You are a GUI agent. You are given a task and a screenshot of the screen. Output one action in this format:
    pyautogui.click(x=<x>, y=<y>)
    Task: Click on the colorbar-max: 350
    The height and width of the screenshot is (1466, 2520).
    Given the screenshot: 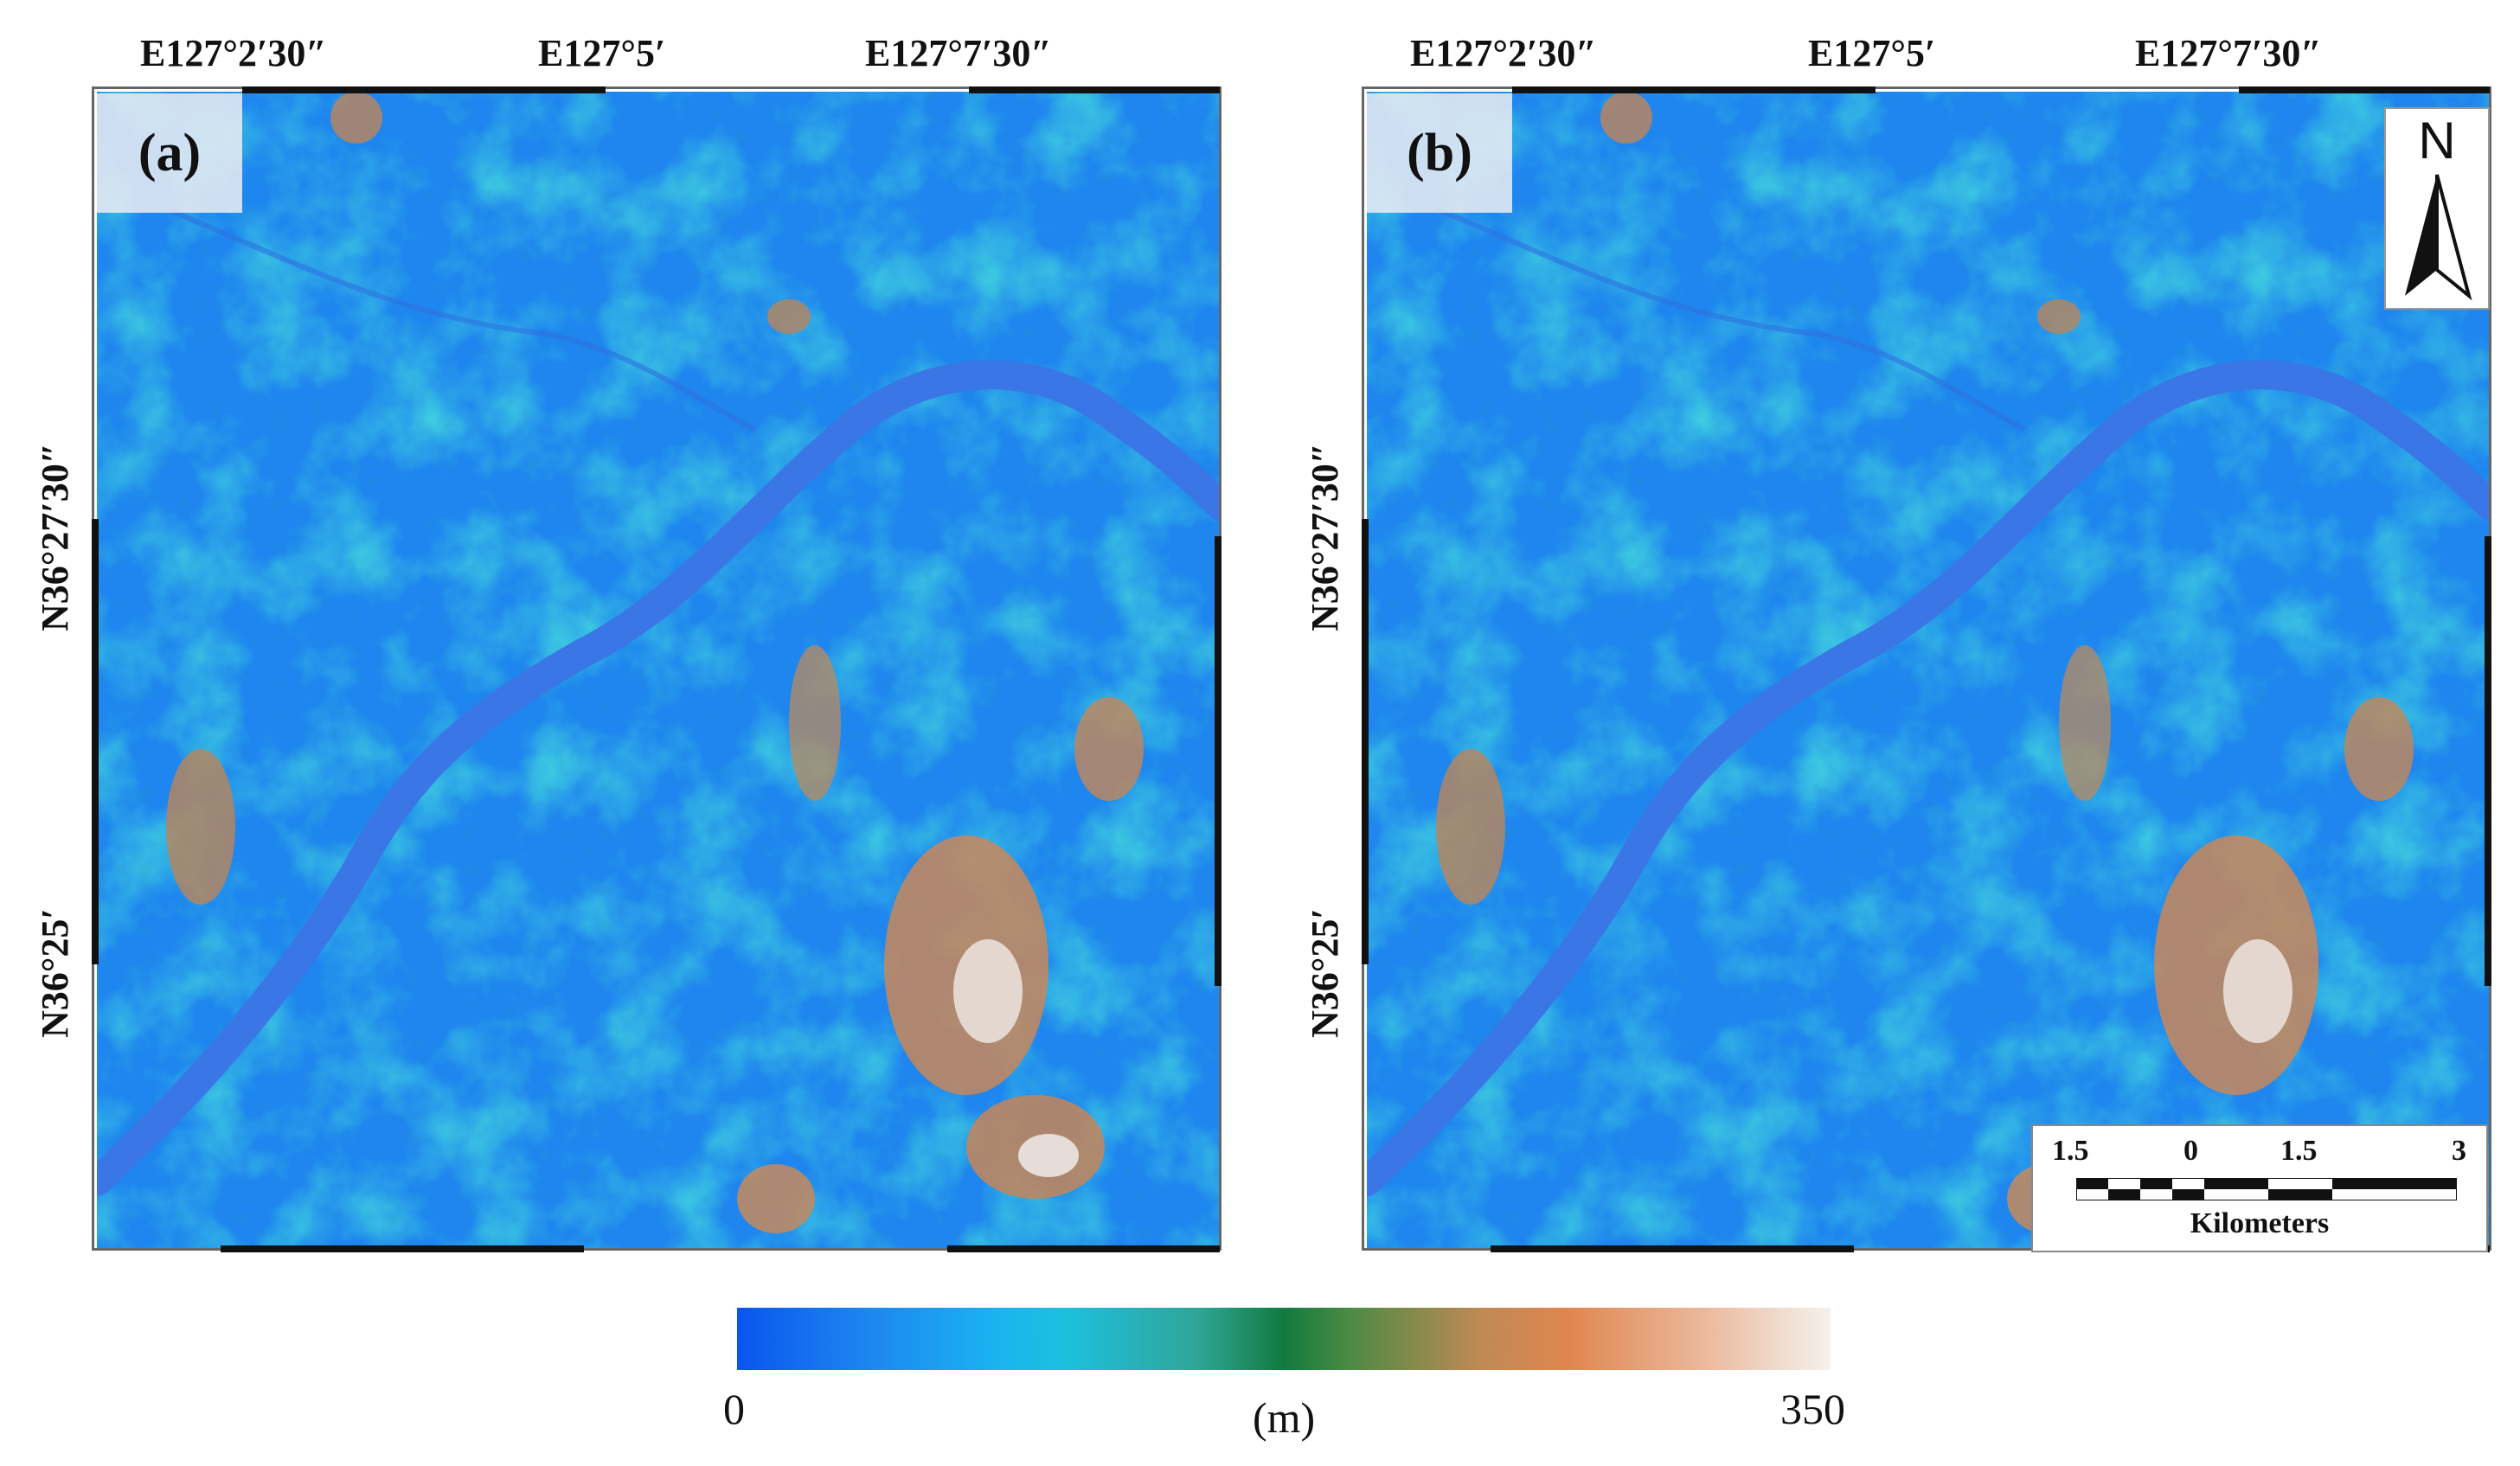 What is the action you would take?
    pyautogui.click(x=1812, y=1409)
    